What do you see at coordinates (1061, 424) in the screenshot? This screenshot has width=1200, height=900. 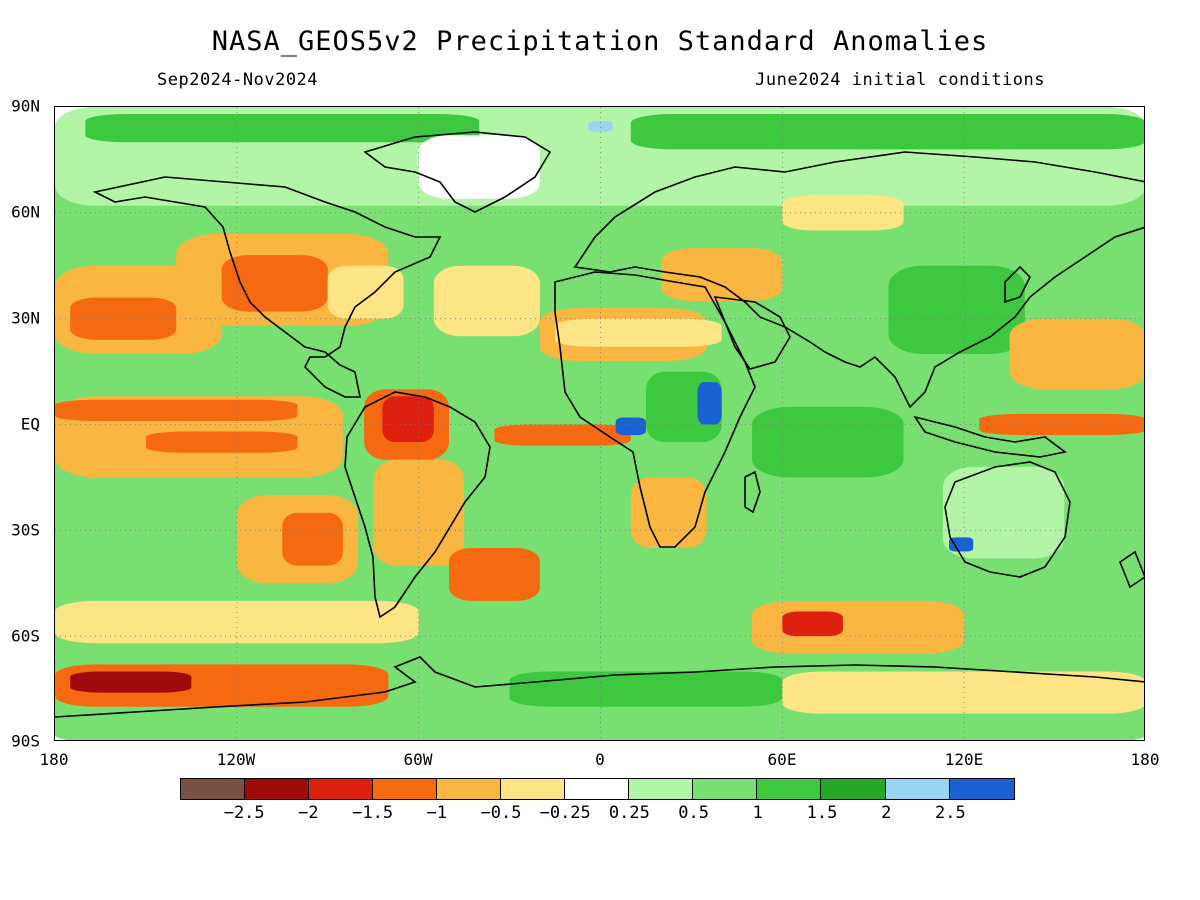 I see `region-west-equatorial-pacific-dry` at bounding box center [1061, 424].